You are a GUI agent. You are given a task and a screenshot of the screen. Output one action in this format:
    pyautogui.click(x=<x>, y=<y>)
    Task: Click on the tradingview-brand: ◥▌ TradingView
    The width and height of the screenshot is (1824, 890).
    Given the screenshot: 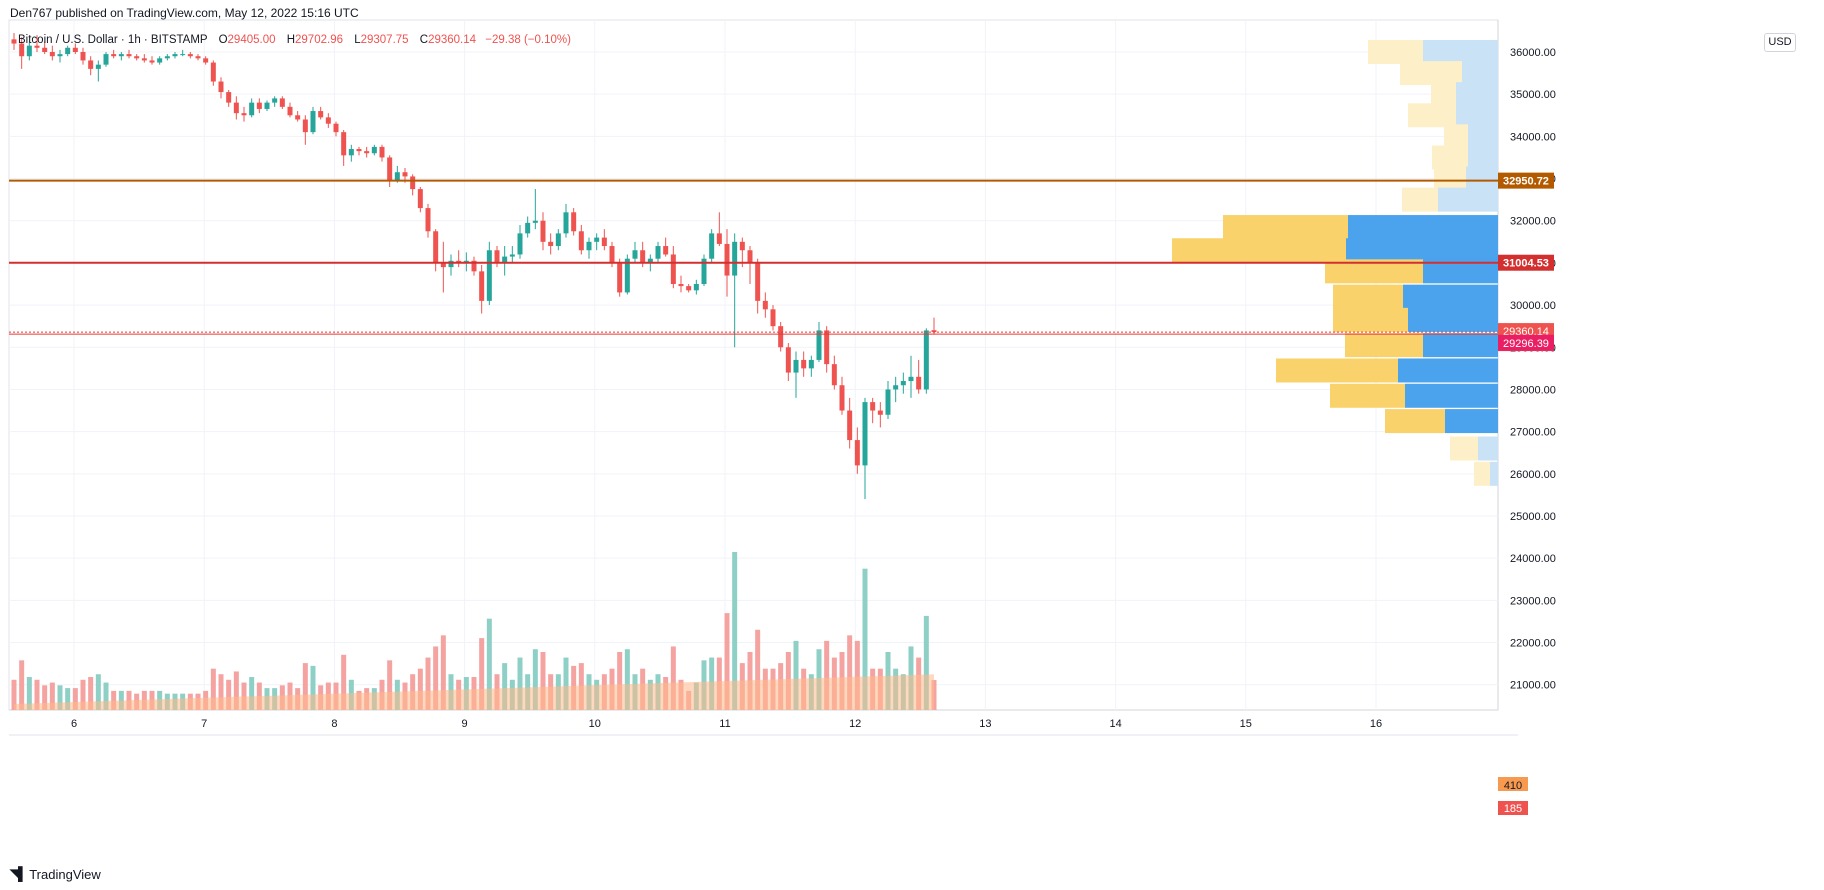 What is the action you would take?
    pyautogui.click(x=55, y=874)
    